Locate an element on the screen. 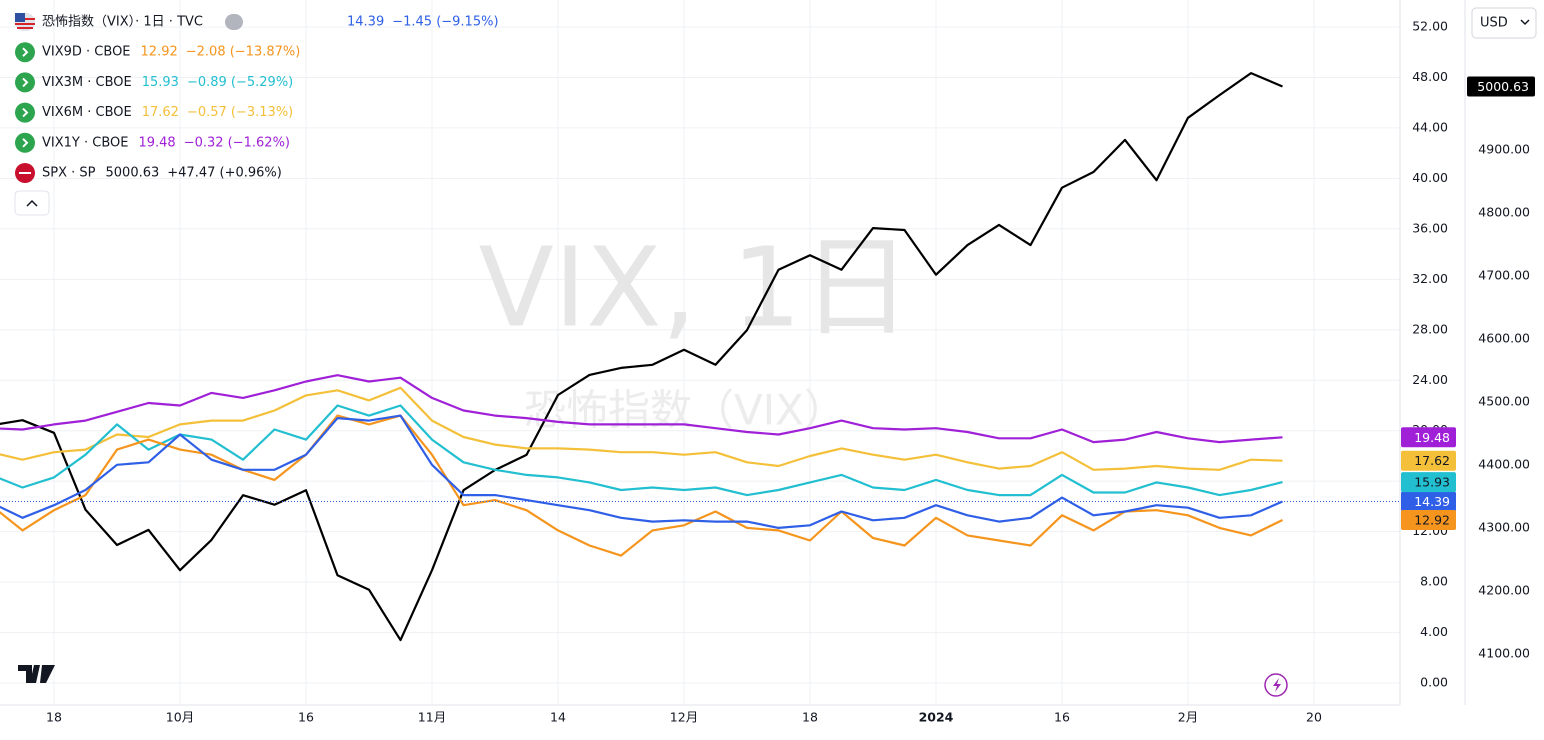 The height and width of the screenshot is (740, 1544). y-tick-label: 44.00 is located at coordinates (1430, 126).